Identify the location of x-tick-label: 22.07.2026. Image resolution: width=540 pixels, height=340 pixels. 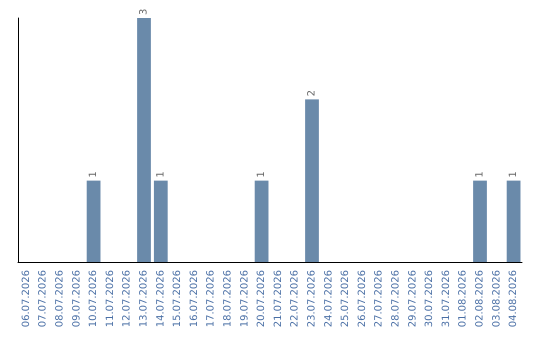
(295, 299).